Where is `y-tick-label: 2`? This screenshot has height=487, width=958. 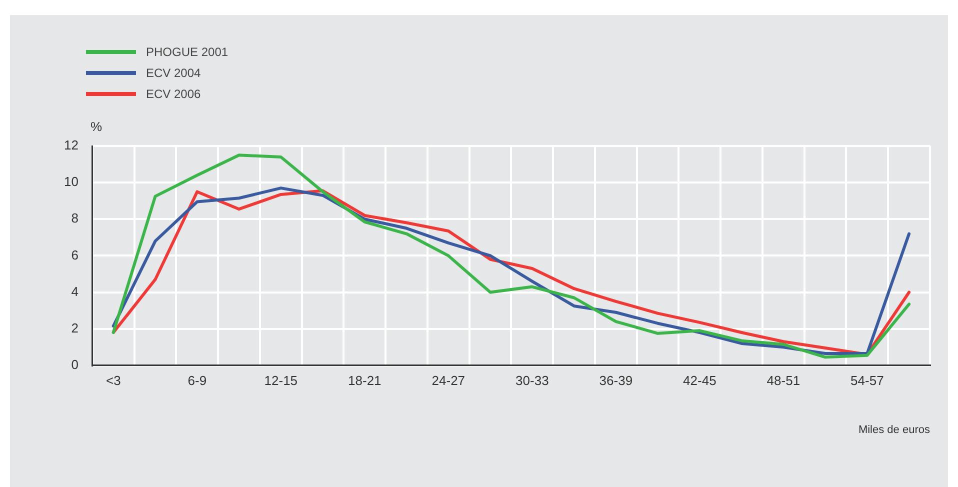 y-tick-label: 2 is located at coordinates (74, 328).